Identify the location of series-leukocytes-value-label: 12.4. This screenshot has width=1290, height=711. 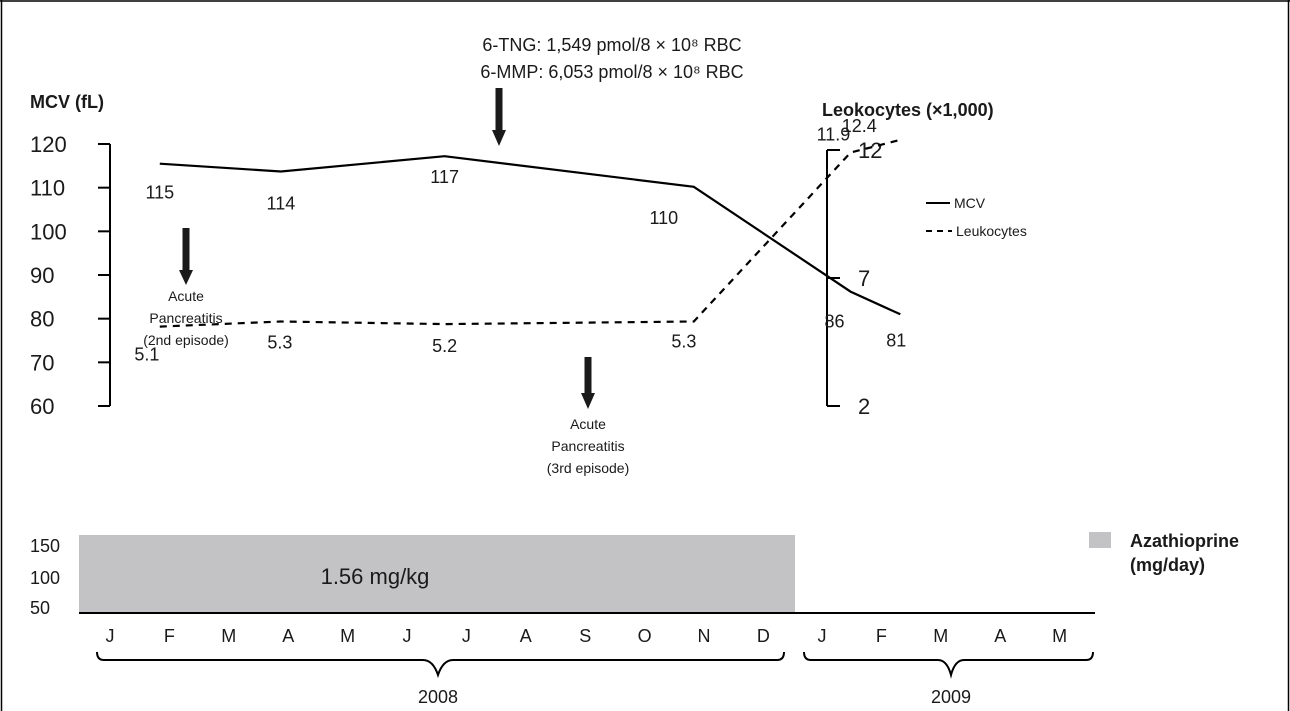
(859, 126).